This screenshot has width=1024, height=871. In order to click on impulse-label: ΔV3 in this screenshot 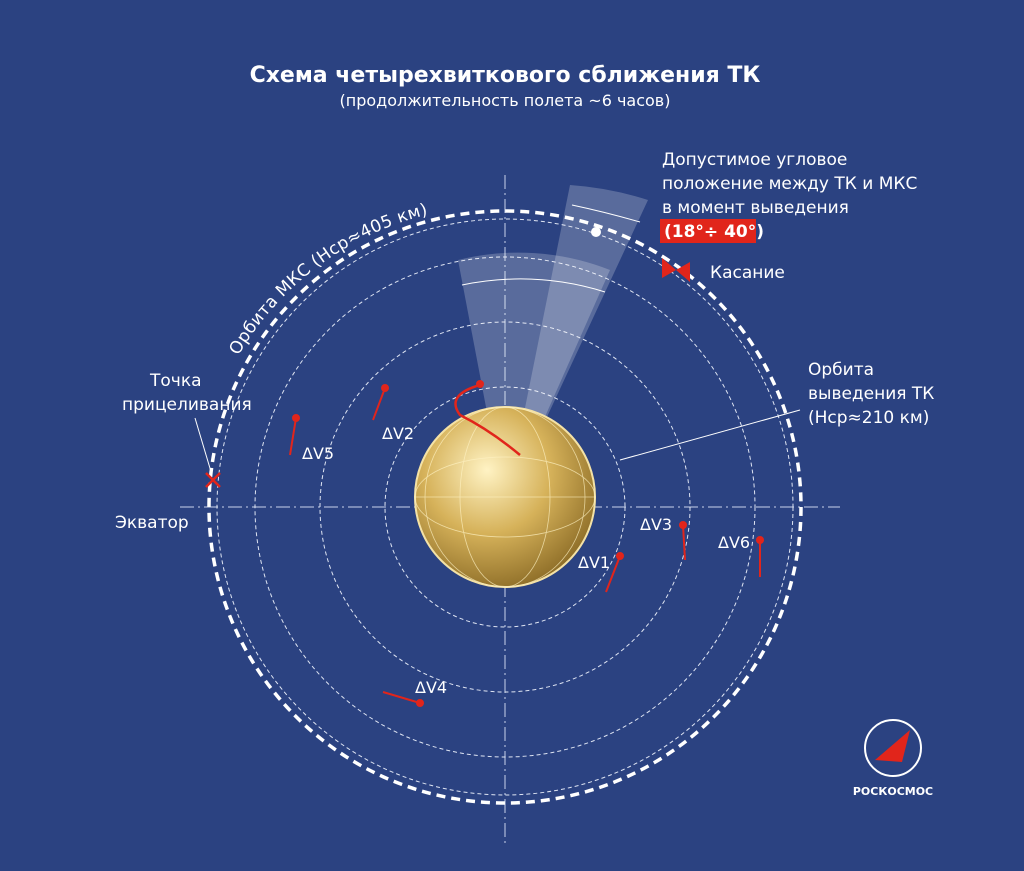, I will do `click(656, 524)`.